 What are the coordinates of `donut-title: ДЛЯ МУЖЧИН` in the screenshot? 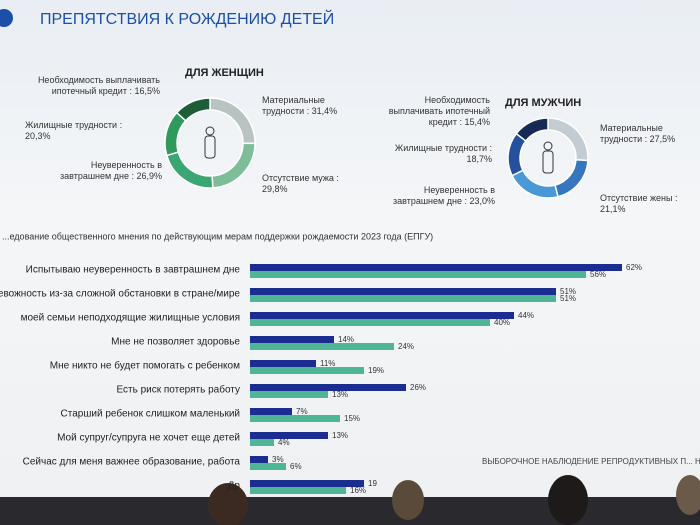 It's located at (543, 103).